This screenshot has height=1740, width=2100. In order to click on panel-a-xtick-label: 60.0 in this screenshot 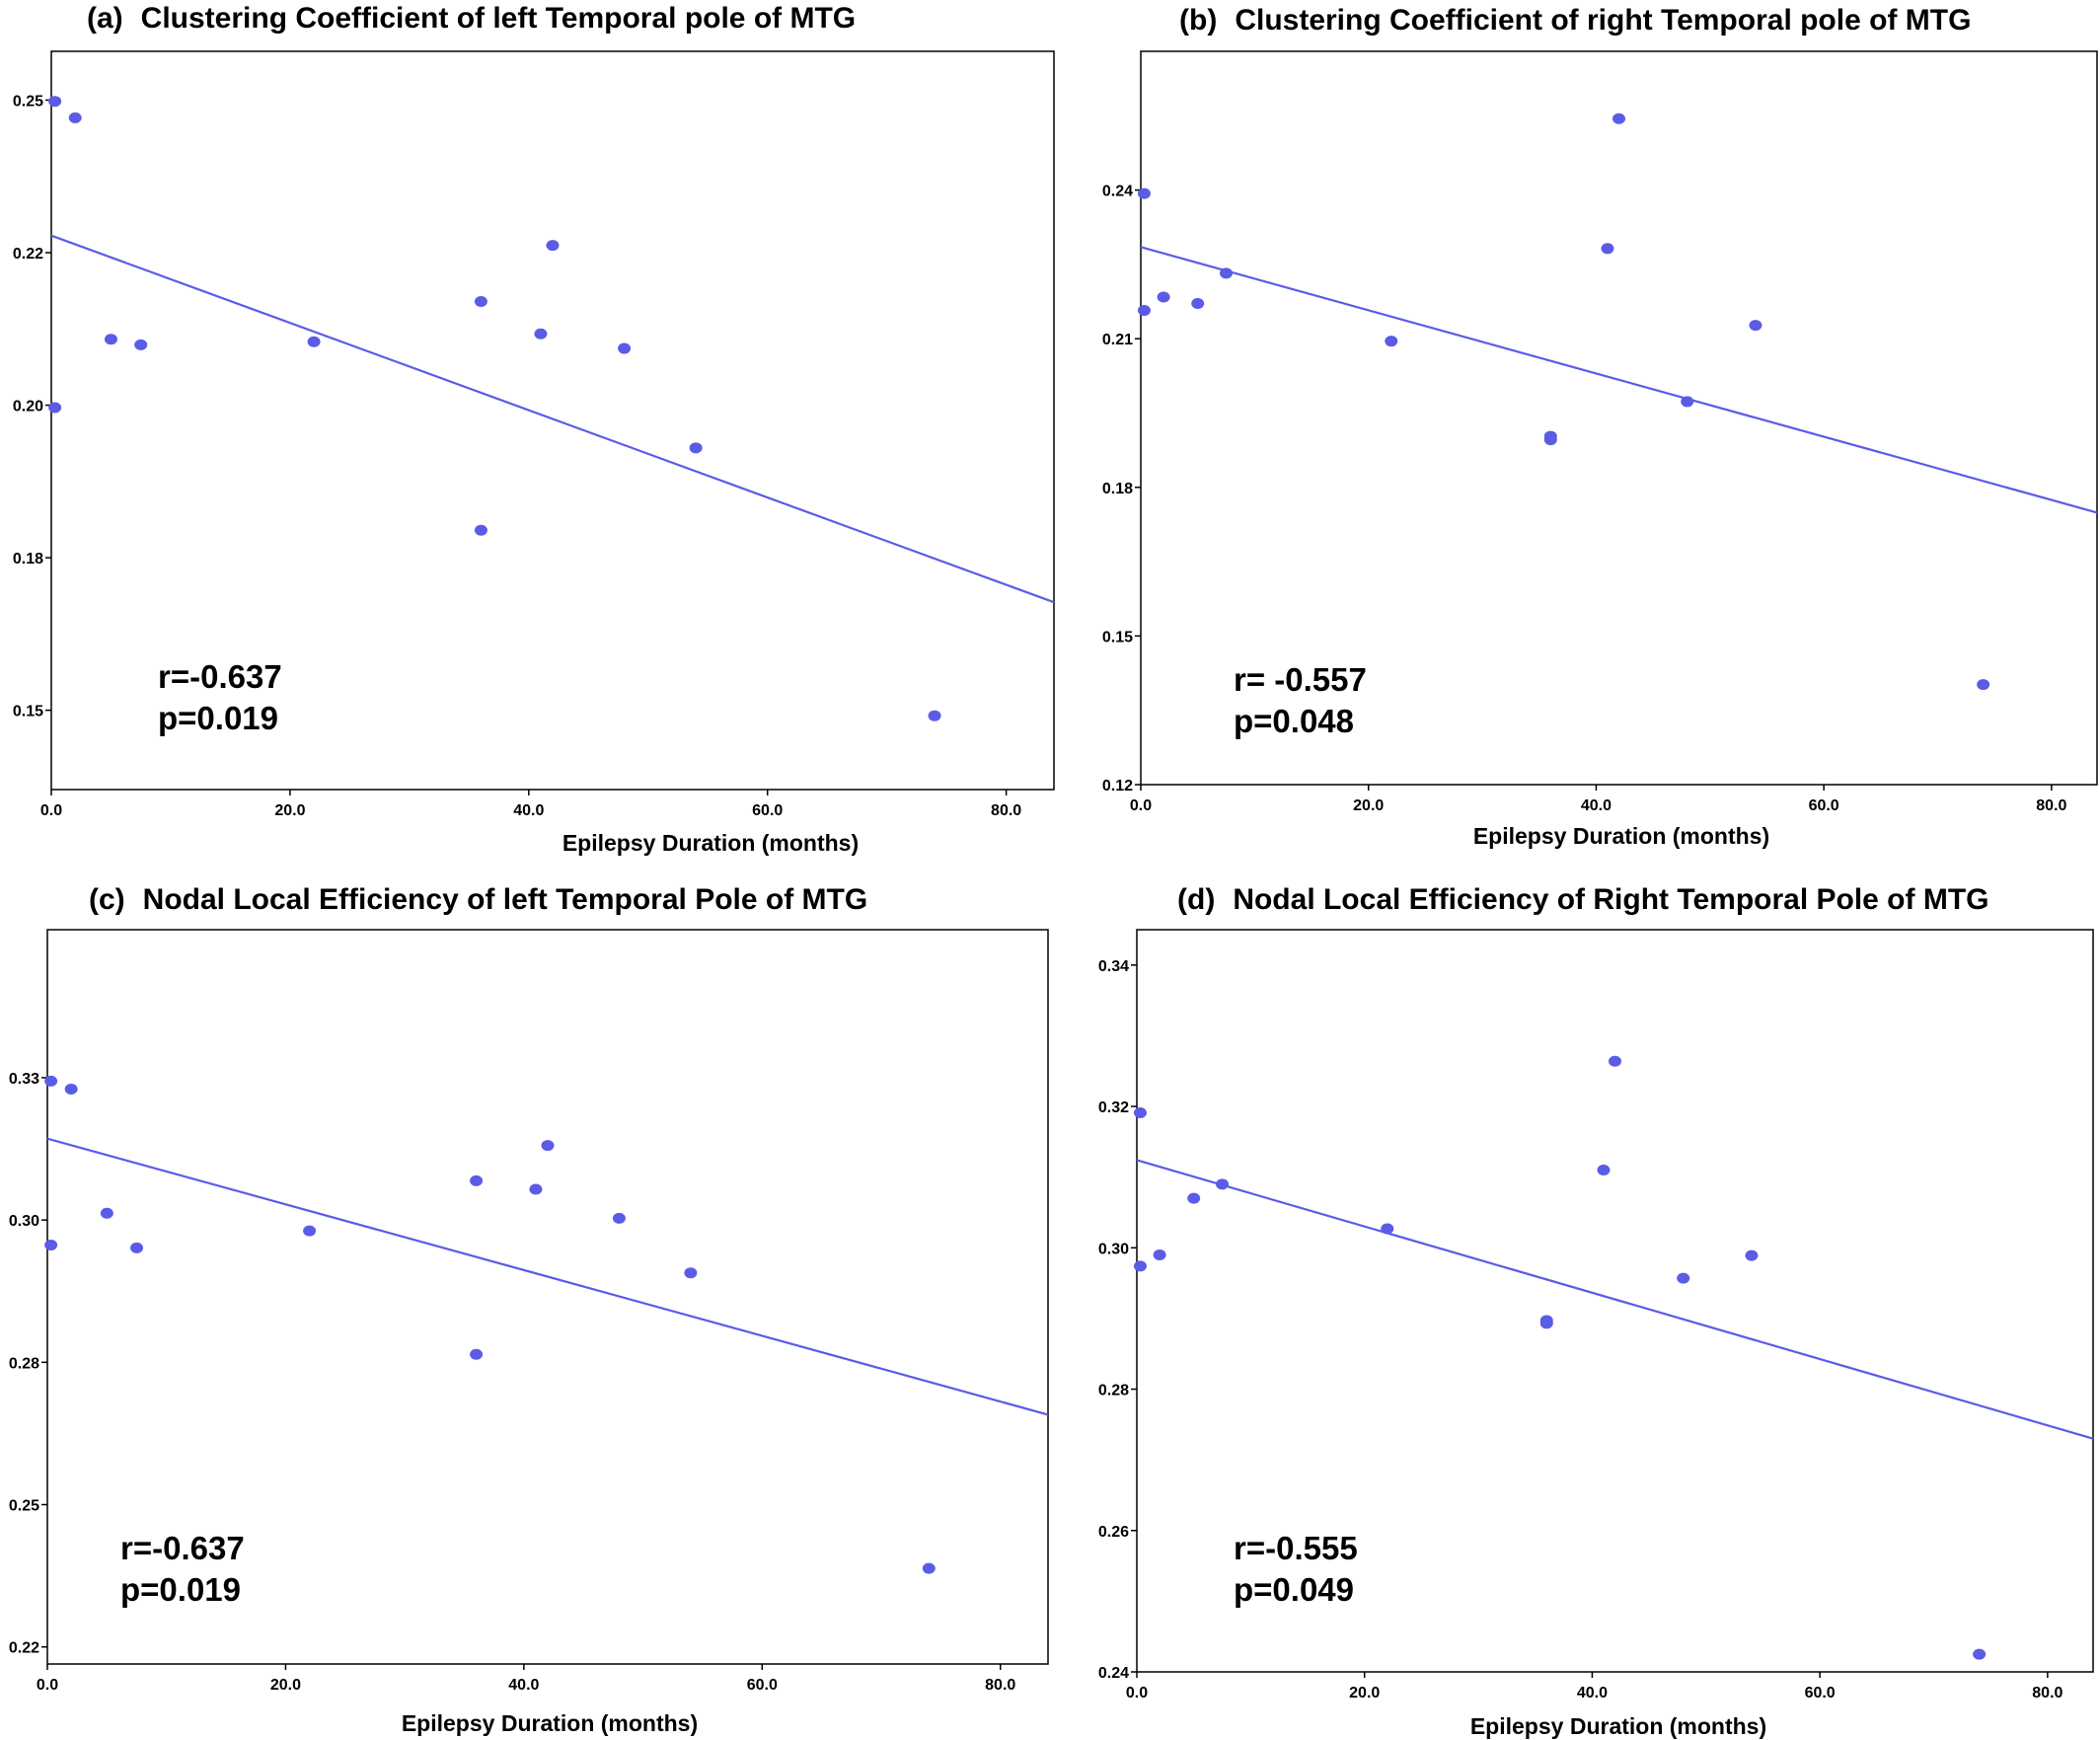, I will do `click(767, 810)`.